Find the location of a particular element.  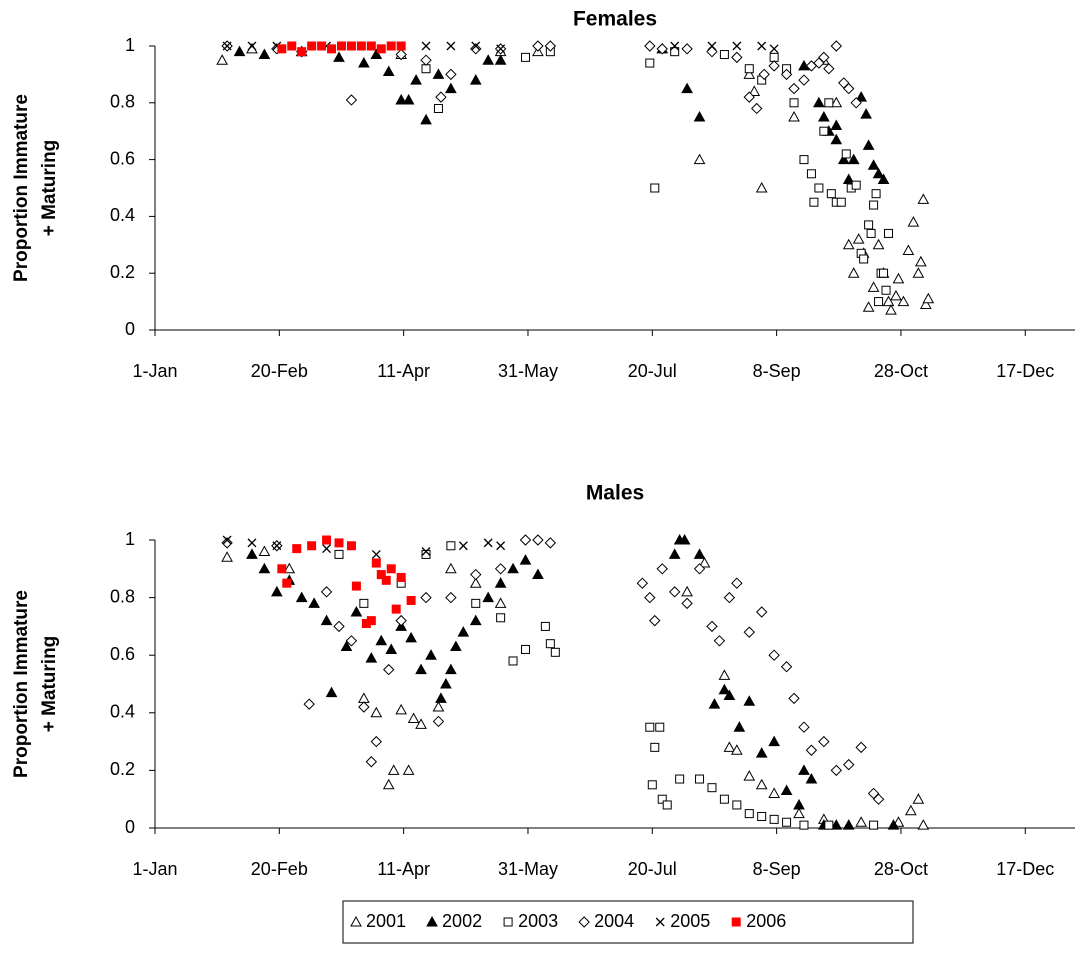

x-tick-label: 20-Feb is located at coordinates (279, 371).